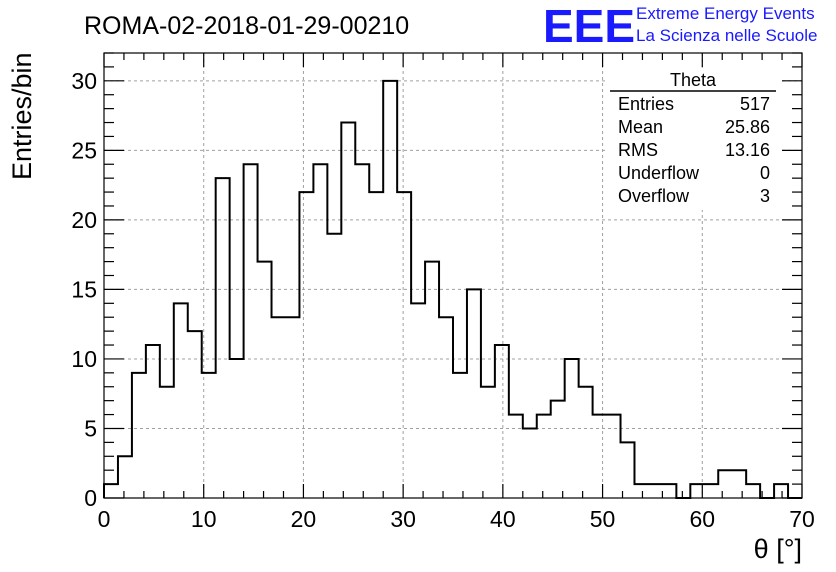  Describe the element at coordinates (456, 519) in the screenshot. I see `x-tick-labels: 0 10 20 30 40 50 60 70` at that location.